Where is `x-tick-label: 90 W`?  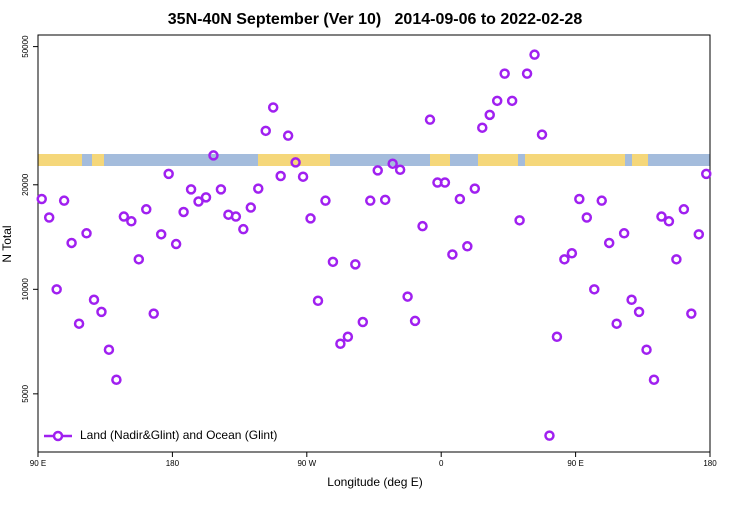
x-tick-label: 90 W is located at coordinates (306, 463).